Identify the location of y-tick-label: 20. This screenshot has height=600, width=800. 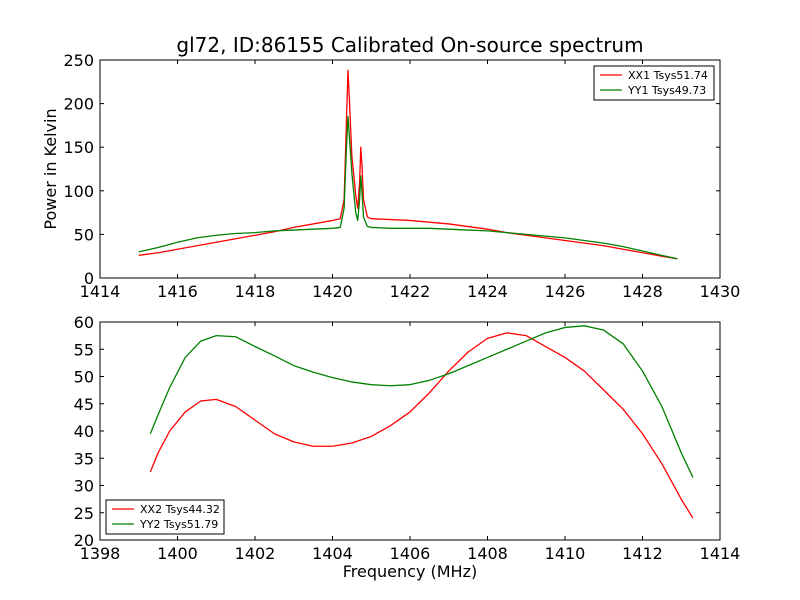
(84, 540).